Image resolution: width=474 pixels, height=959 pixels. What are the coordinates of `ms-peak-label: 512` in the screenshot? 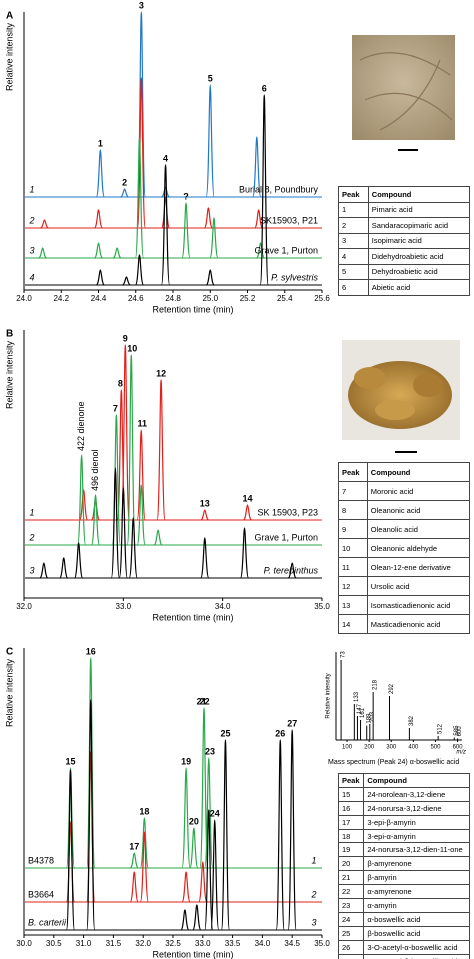 It's located at (441, 728).